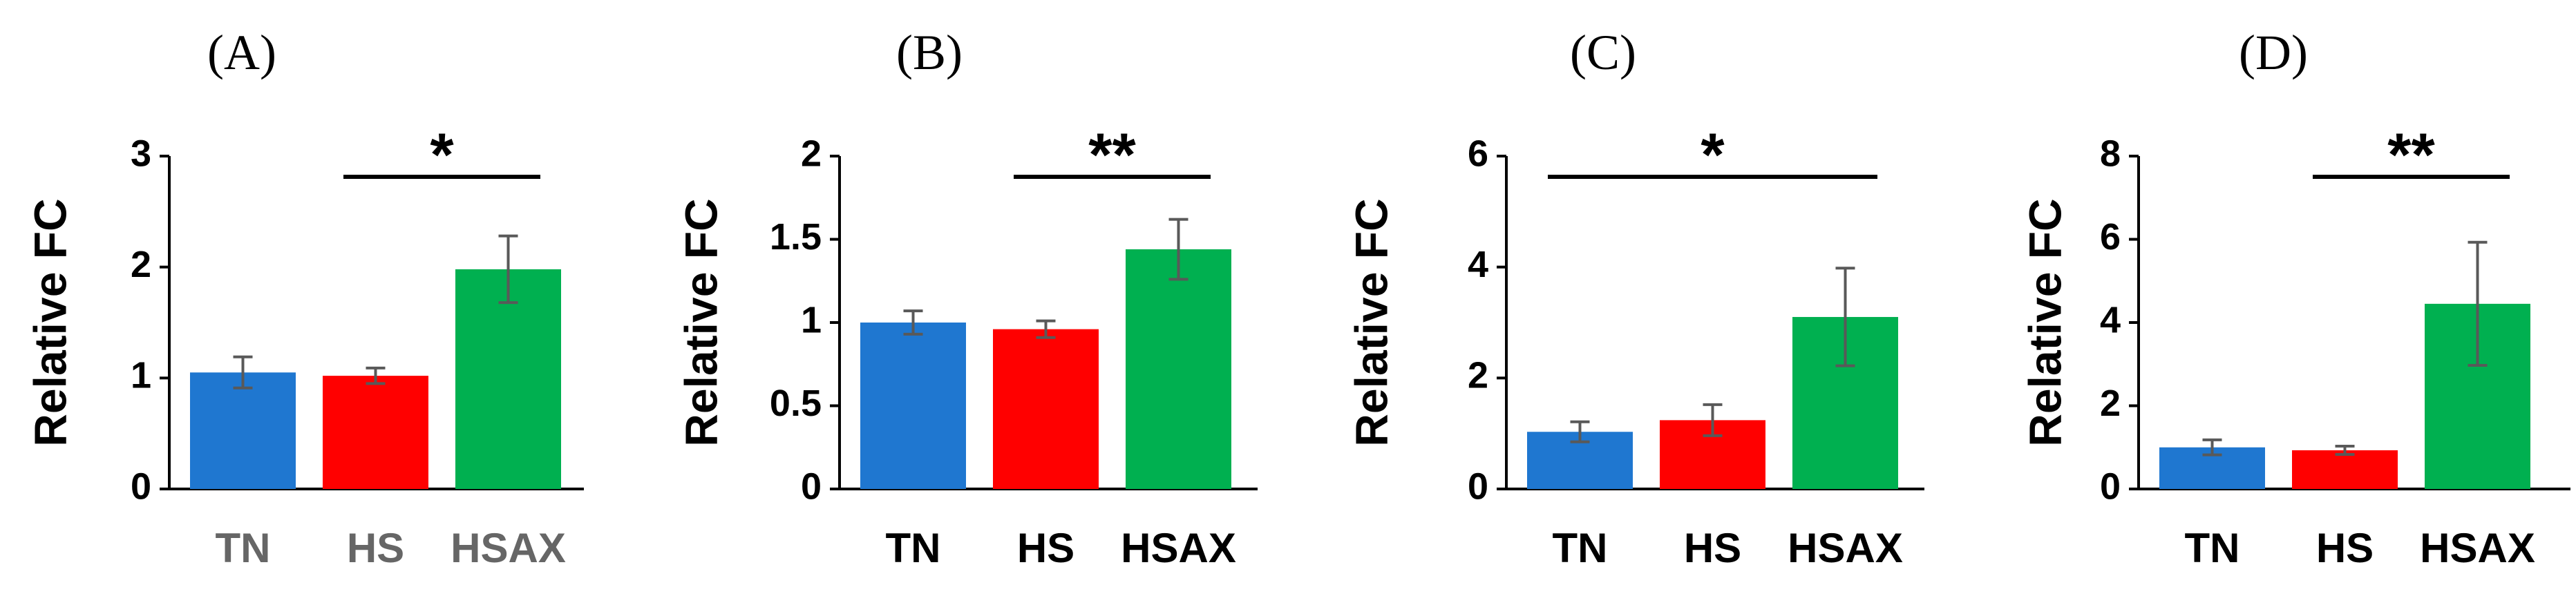 Image resolution: width=2576 pixels, height=605 pixels. I want to click on y-tick-label: 3, so click(141, 153).